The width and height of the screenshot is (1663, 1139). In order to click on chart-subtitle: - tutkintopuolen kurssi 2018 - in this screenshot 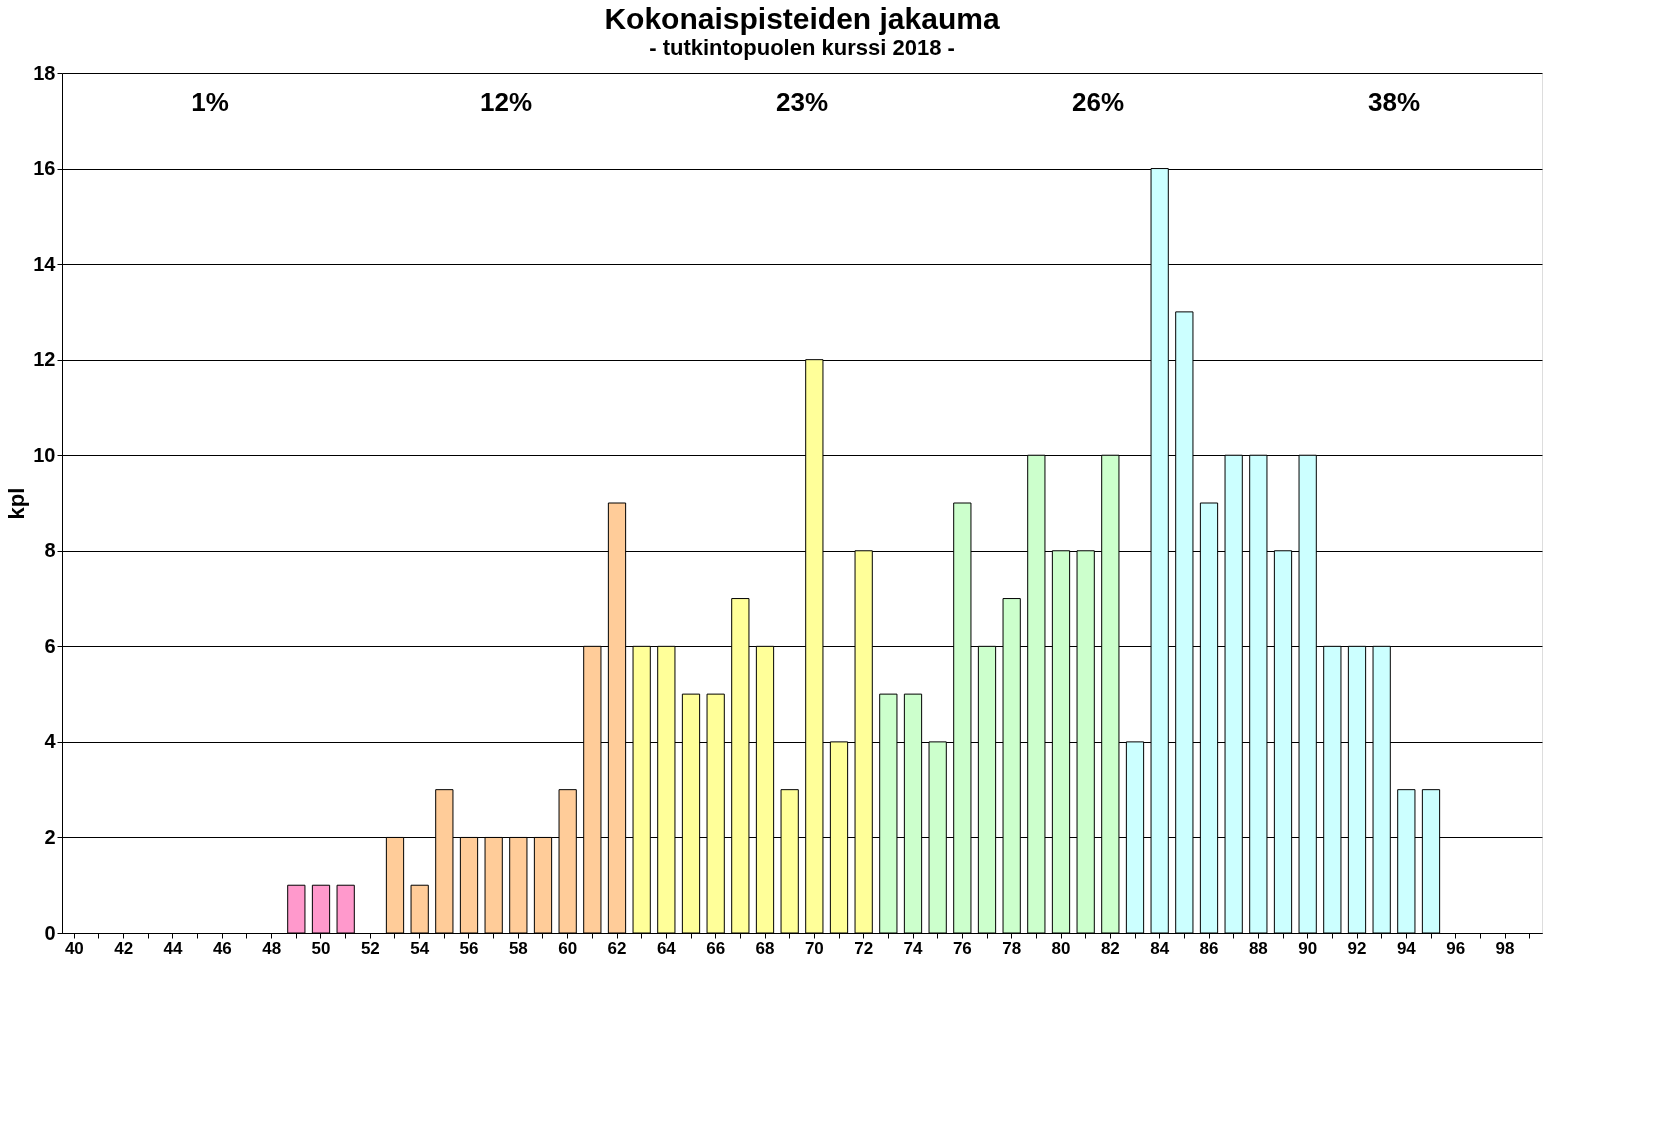, I will do `click(802, 47)`.